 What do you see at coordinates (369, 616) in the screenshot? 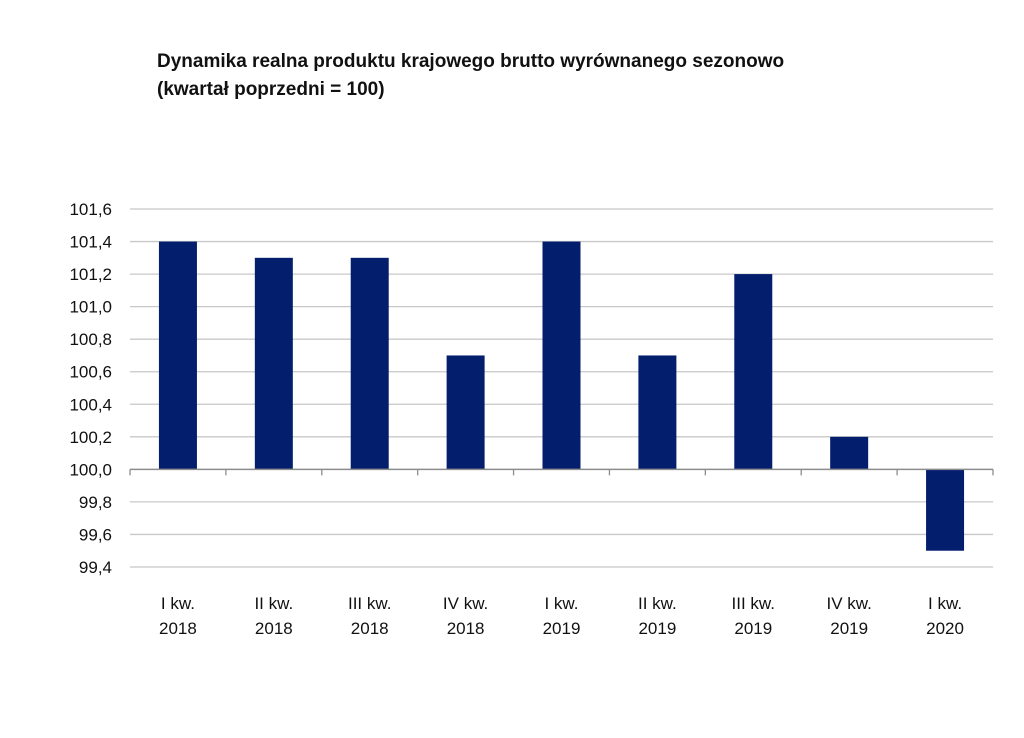
I see `x-tick-label: III kw. 2018` at bounding box center [369, 616].